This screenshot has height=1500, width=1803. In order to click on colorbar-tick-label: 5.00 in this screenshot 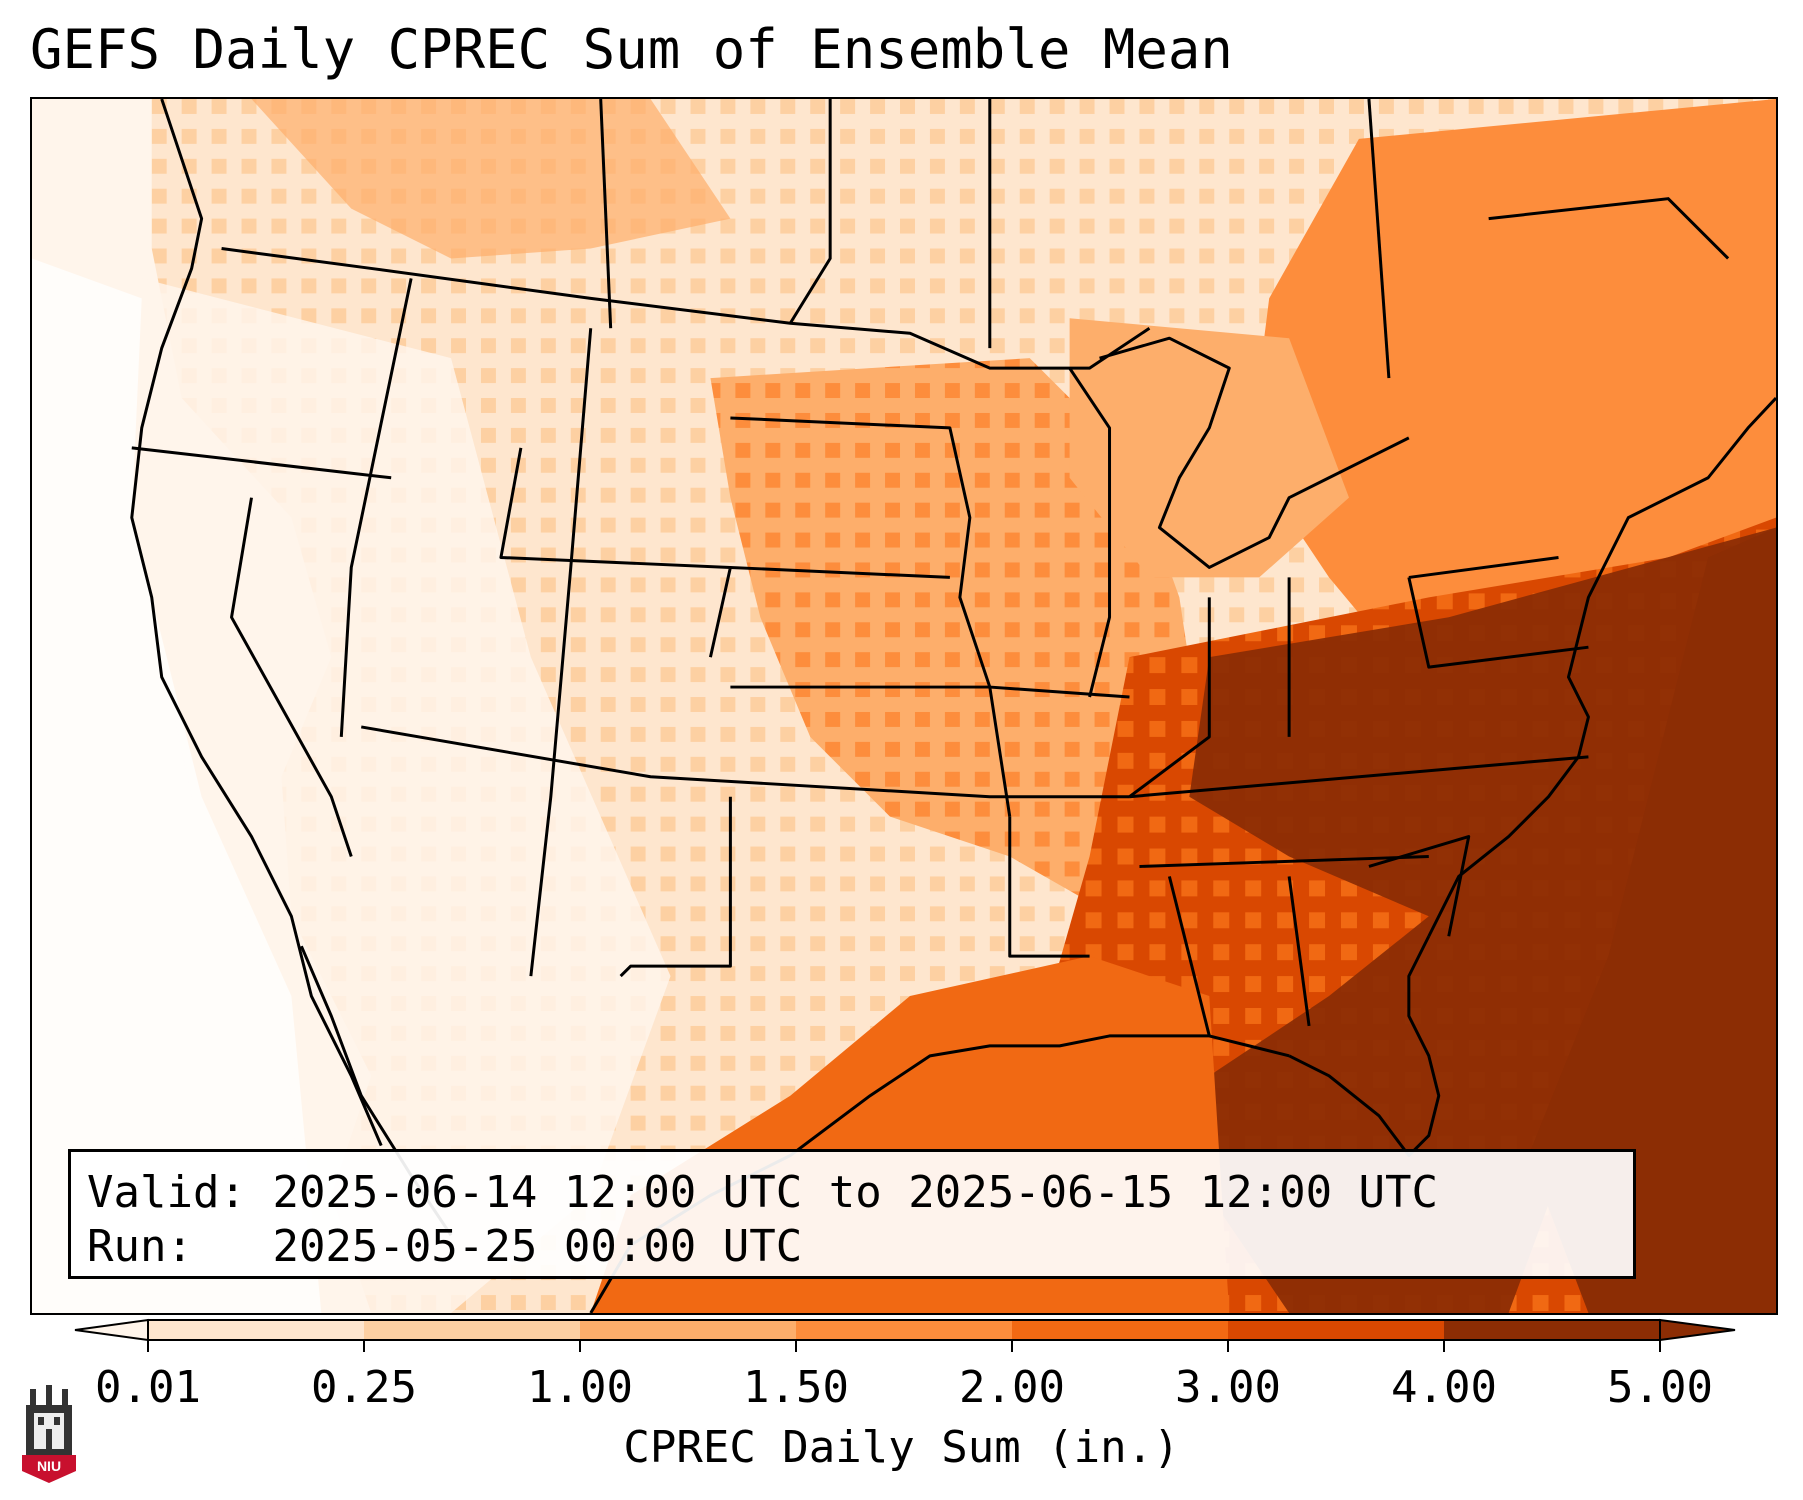, I will do `click(1660, 1387)`.